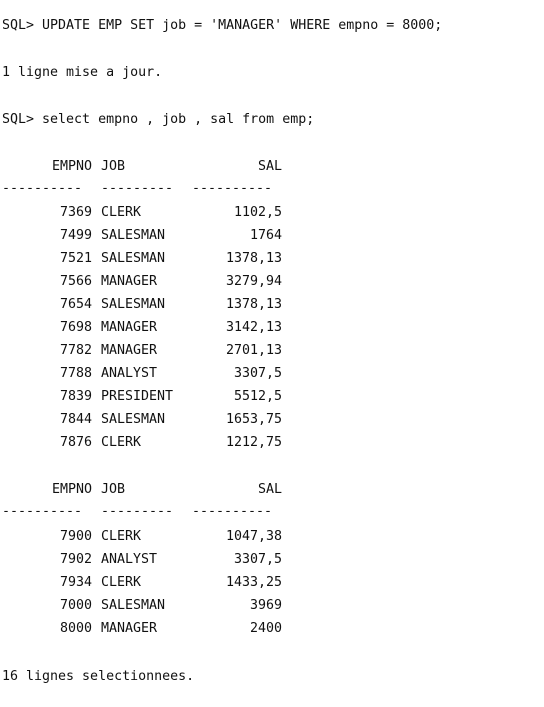  What do you see at coordinates (98, 676) in the screenshot?
I see `rows-selected-footer: 16 lignes selectionnees.` at bounding box center [98, 676].